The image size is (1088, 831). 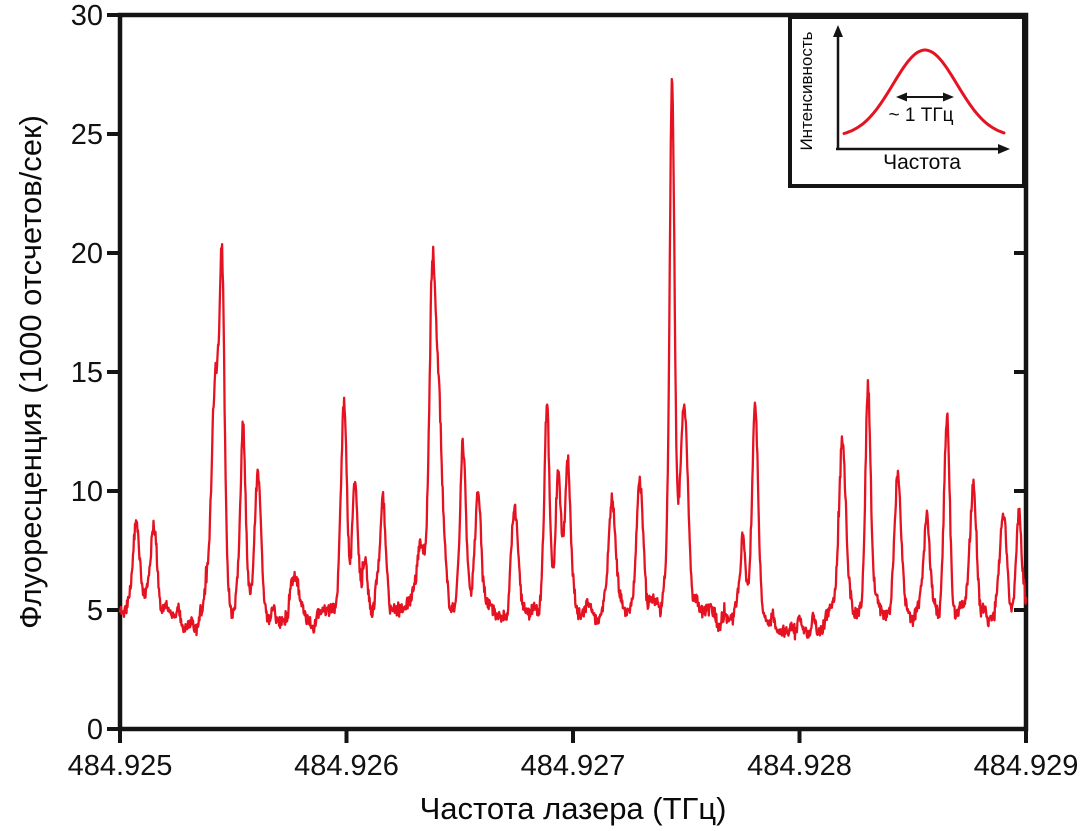 I want to click on y-tick-label: 10, so click(x=87, y=492).